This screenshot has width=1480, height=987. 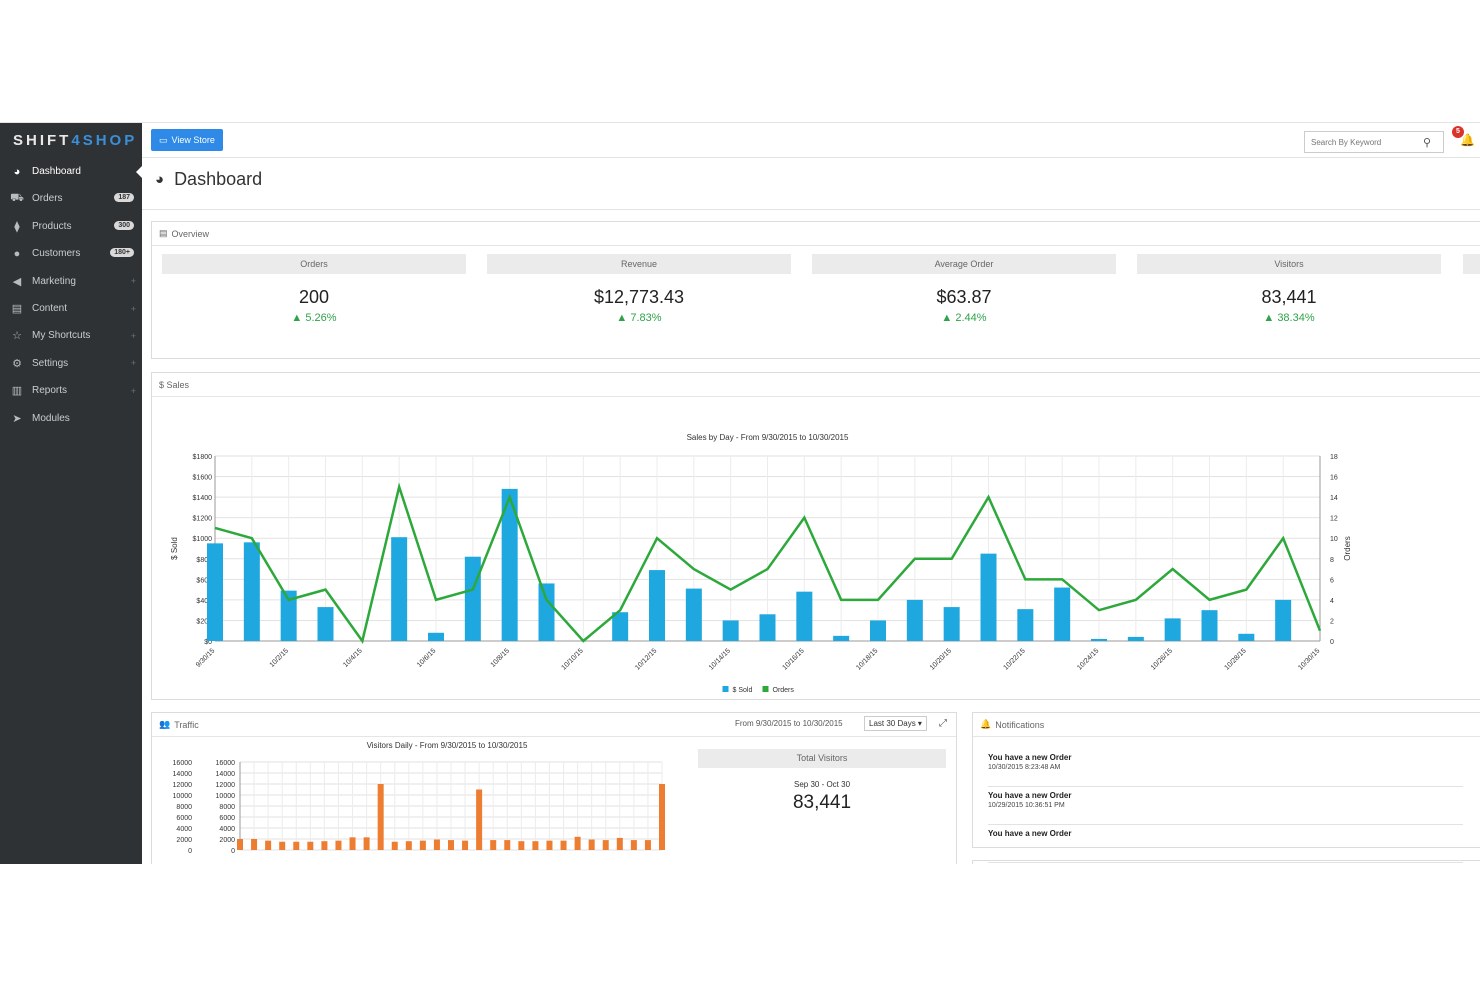 What do you see at coordinates (743, 690) in the screenshot?
I see `legend-label-sold: $ Sold` at bounding box center [743, 690].